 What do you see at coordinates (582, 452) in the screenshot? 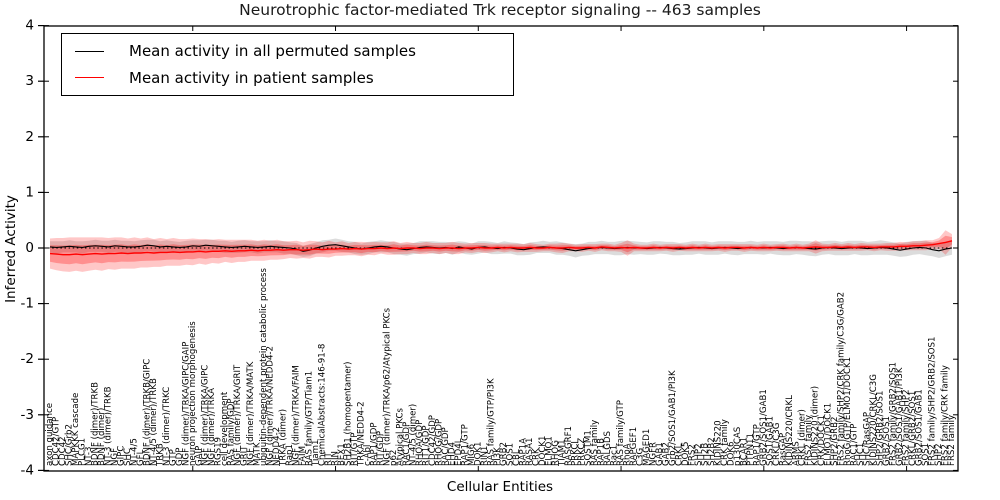
I see `entity-tick-label: PRKCZ` at bounding box center [582, 452].